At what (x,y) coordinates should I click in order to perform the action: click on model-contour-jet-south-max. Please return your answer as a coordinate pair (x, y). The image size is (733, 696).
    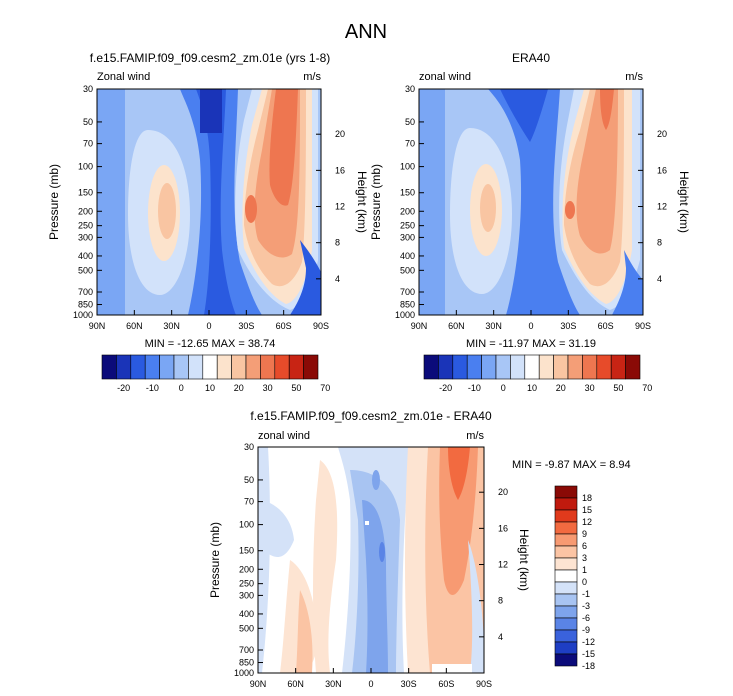
    Looking at the image, I should click on (251, 209).